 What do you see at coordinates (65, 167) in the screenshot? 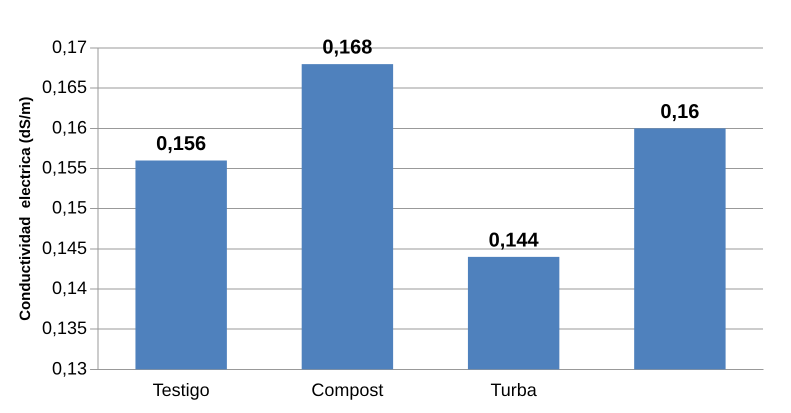
I see `y-tick-label: 0,155` at bounding box center [65, 167].